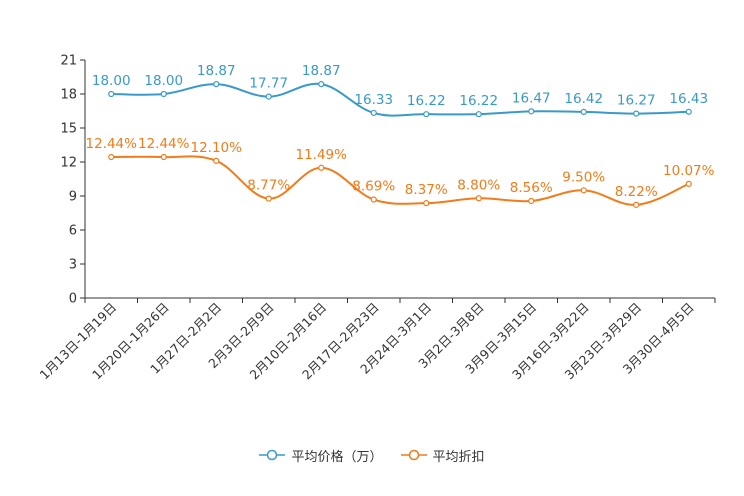 The width and height of the screenshot is (744, 496). I want to click on data-label: 10.07%, so click(689, 171).